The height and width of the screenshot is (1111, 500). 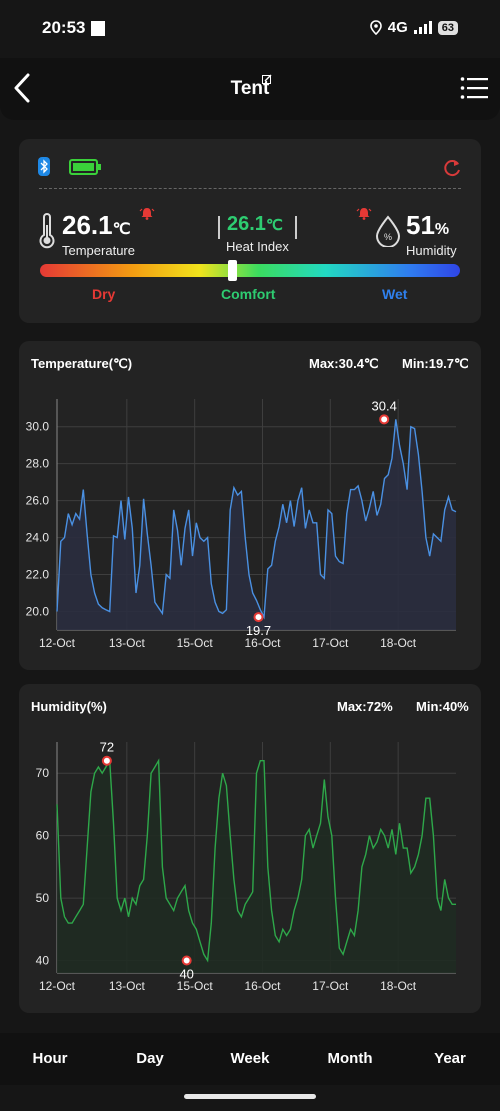 What do you see at coordinates (106, 760) in the screenshot?
I see `humidity-max-marker` at bounding box center [106, 760].